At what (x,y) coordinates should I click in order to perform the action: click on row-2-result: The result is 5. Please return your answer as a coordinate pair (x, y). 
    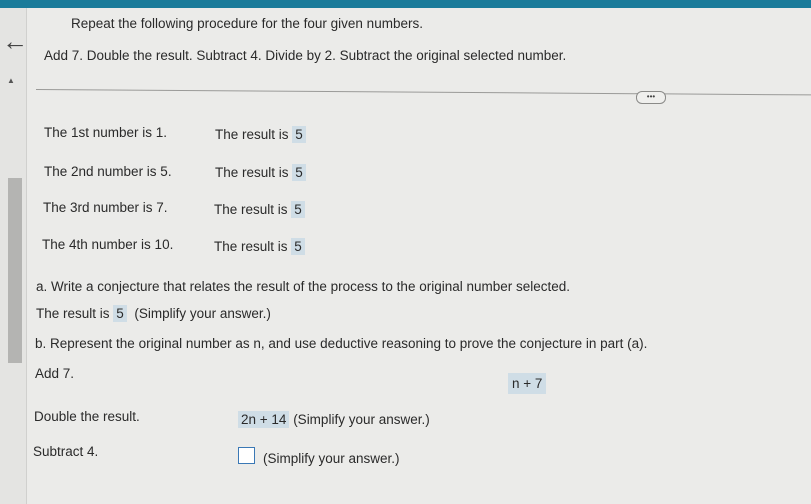
    Looking at the image, I should click on (260, 172).